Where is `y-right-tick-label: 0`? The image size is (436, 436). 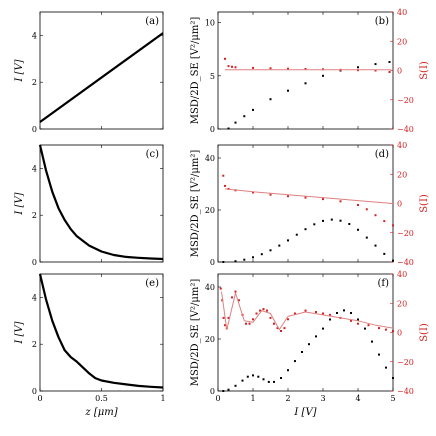 y-right-tick-label: 0 is located at coordinates (399, 333).